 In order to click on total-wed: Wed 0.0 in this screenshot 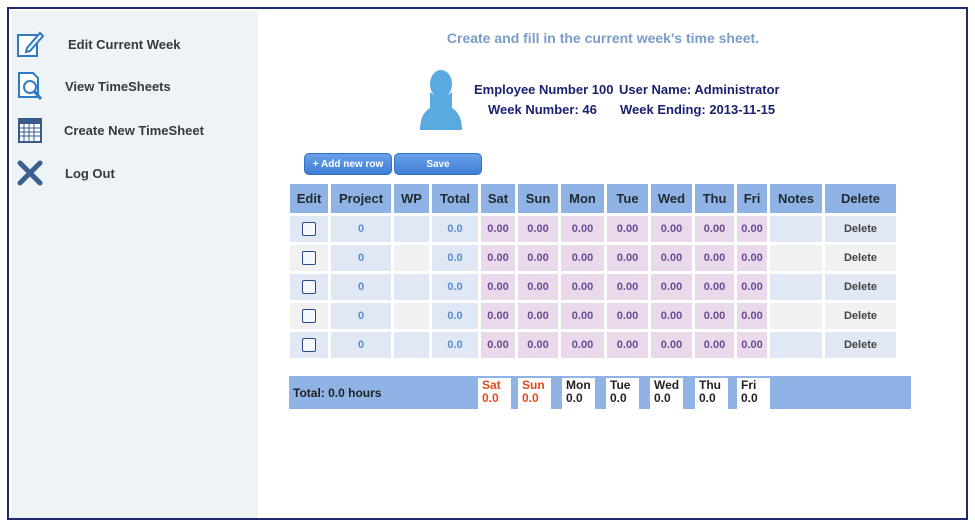, I will do `click(666, 393)`.